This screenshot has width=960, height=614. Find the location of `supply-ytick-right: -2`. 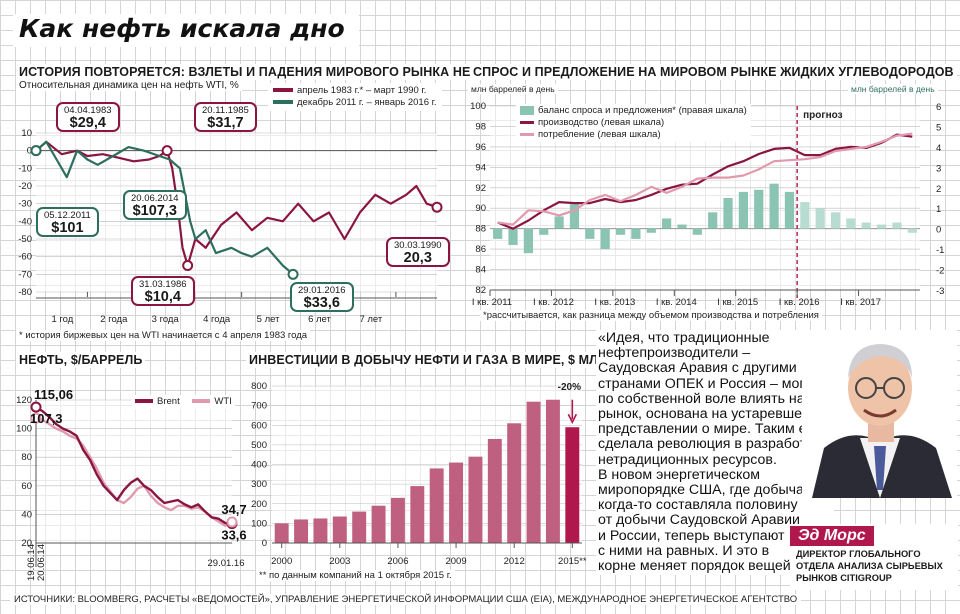

supply-ytick-right: -2 is located at coordinates (940, 271).